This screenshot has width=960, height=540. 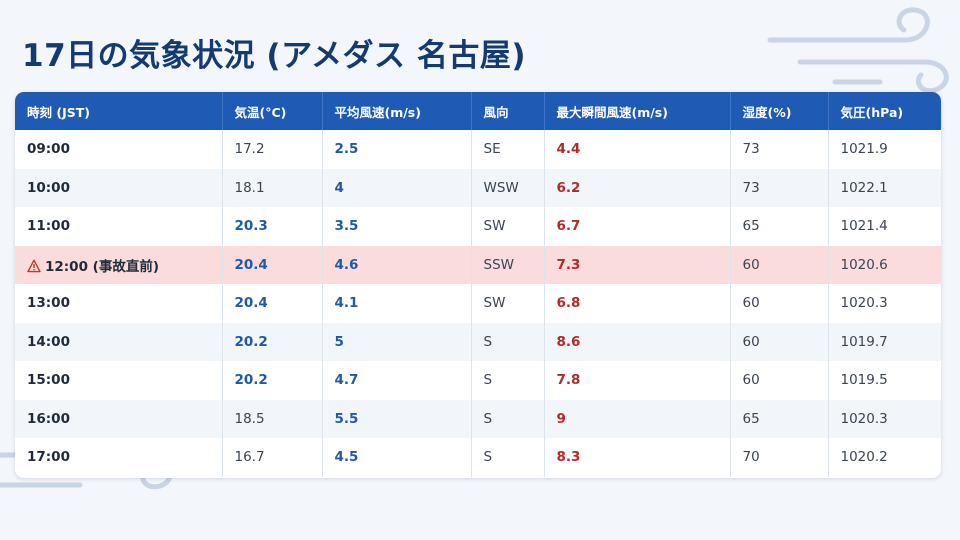 I want to click on cell-temperature: 18.1, so click(x=272, y=187).